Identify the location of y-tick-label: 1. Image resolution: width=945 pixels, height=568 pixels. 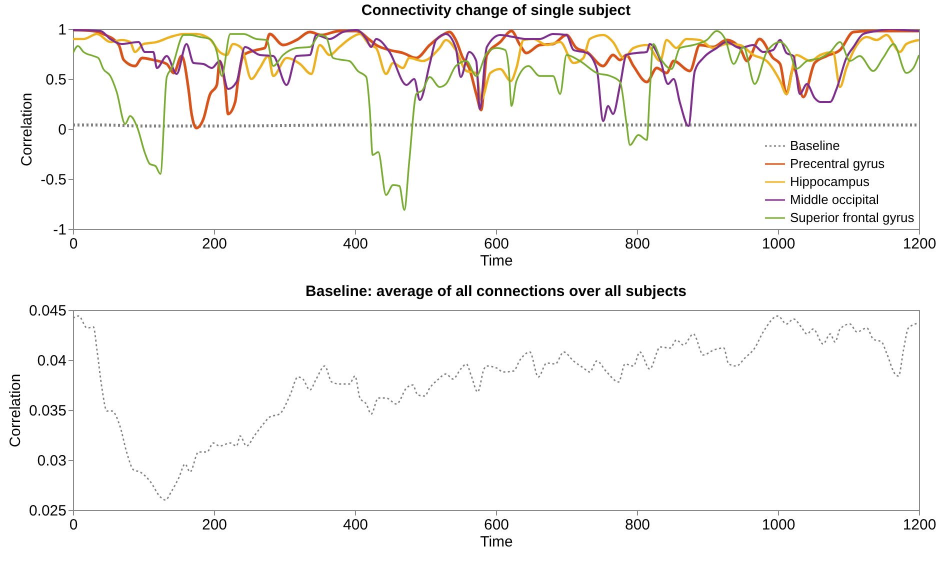
(62, 30).